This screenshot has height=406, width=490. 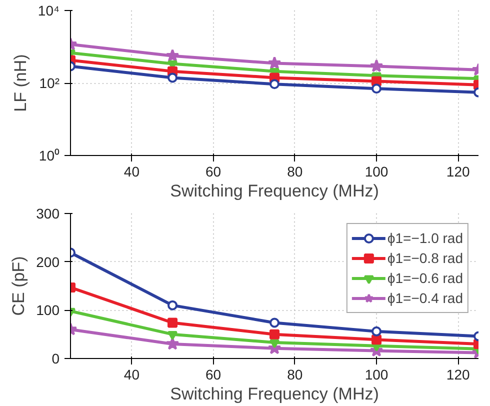 What do you see at coordinates (49, 10) in the screenshot?
I see `y-tick-label: 10⁴` at bounding box center [49, 10].